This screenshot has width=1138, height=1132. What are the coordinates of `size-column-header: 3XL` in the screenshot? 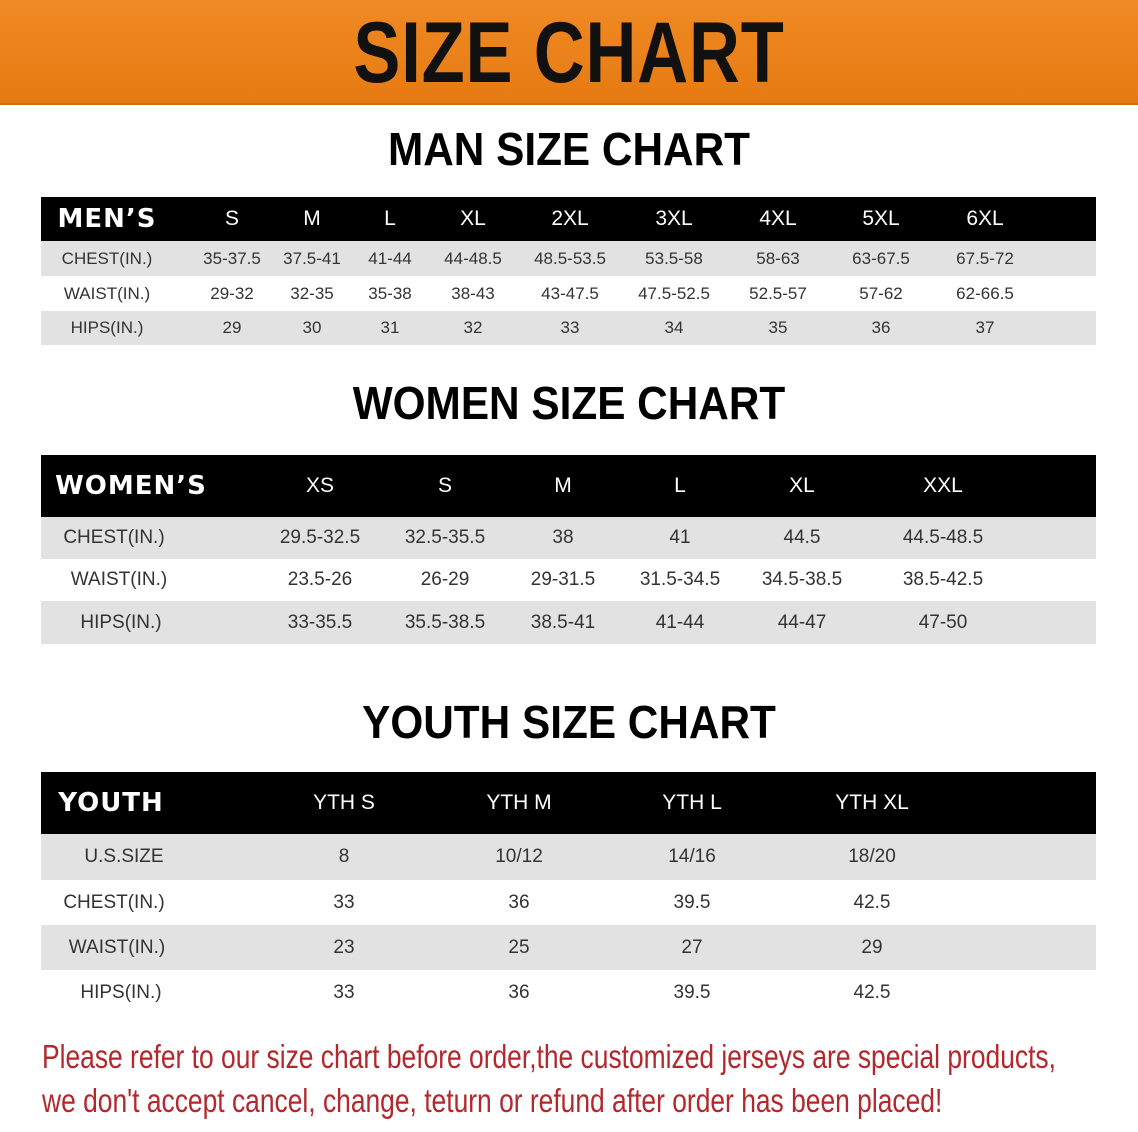 It's located at (674, 218).